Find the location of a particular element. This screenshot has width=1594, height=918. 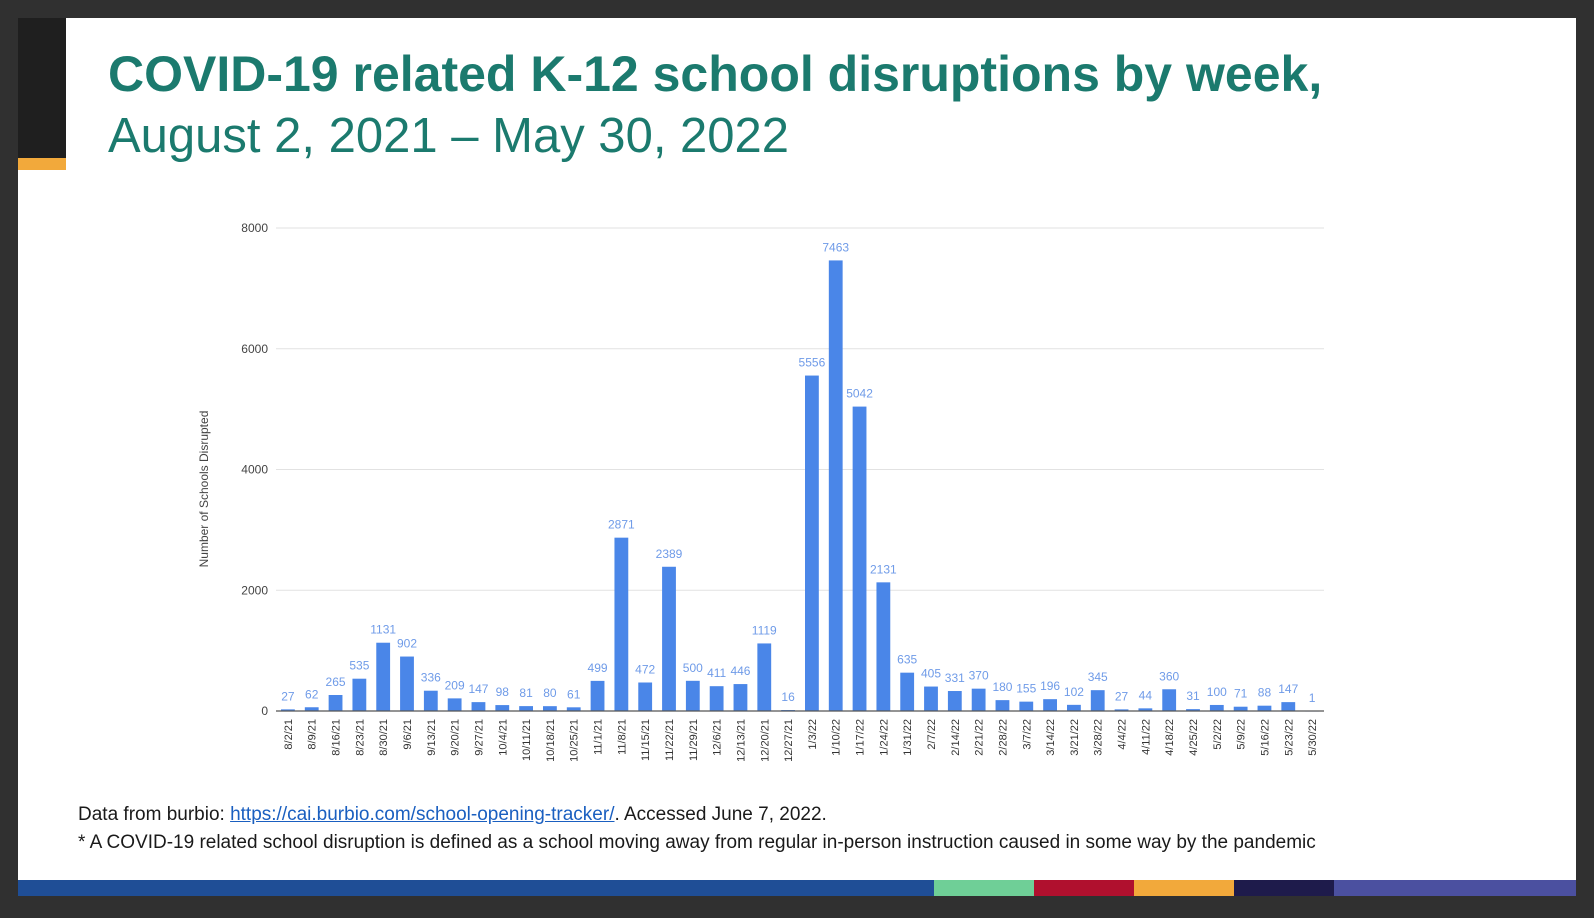

value-label: 102 is located at coordinates (1074, 692).